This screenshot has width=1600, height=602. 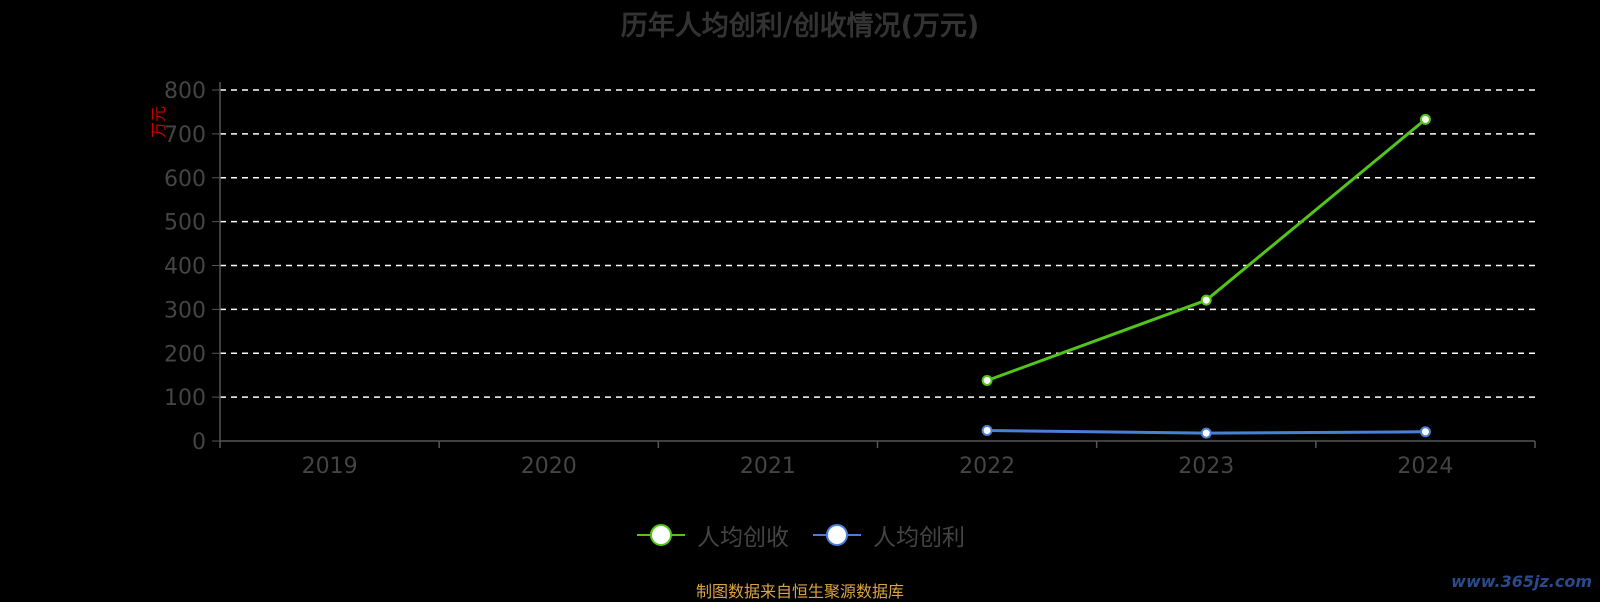 I want to click on x-tick-label: 2021, so click(x=768, y=466).